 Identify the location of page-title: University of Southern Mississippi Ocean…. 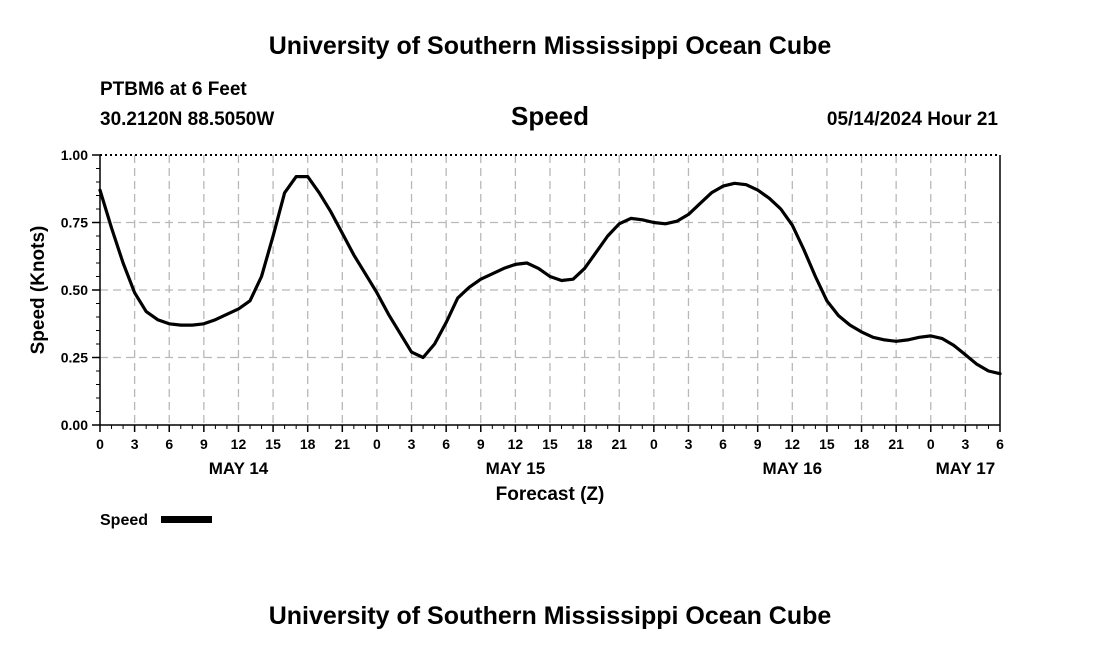
(550, 46).